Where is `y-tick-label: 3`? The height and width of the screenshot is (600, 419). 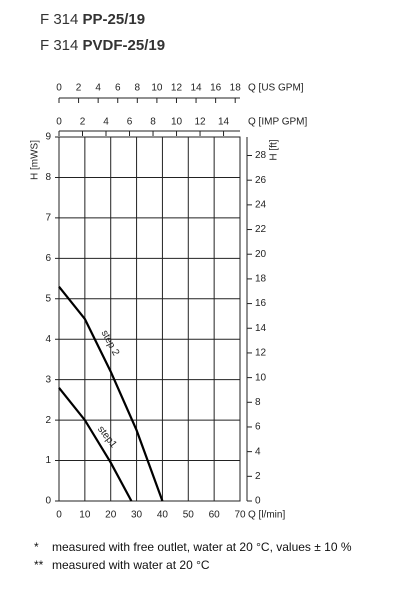
y-tick-label: 3 is located at coordinates (48, 379).